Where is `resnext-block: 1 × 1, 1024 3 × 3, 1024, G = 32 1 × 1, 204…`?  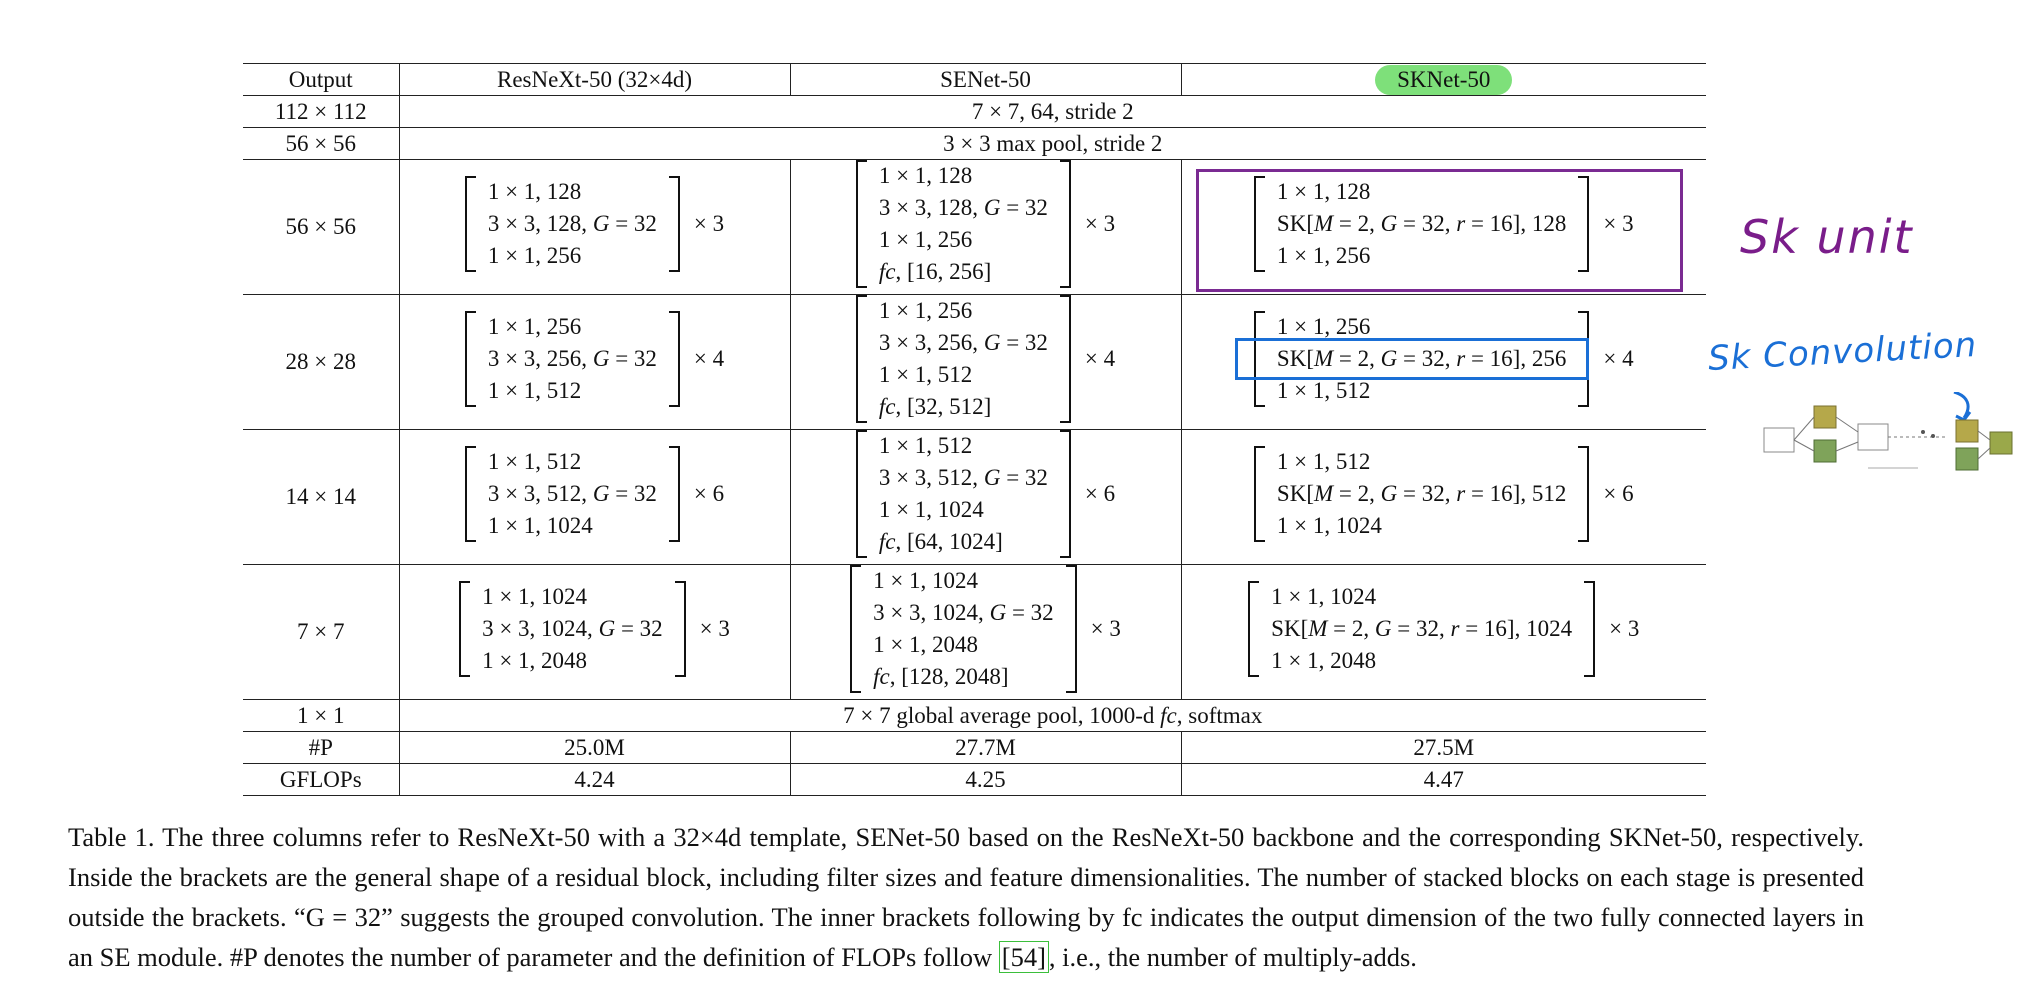
resnext-block: 1 × 1, 1024 3 × 3, 1024, G = 32 1 × 1, 204… is located at coordinates (594, 629).